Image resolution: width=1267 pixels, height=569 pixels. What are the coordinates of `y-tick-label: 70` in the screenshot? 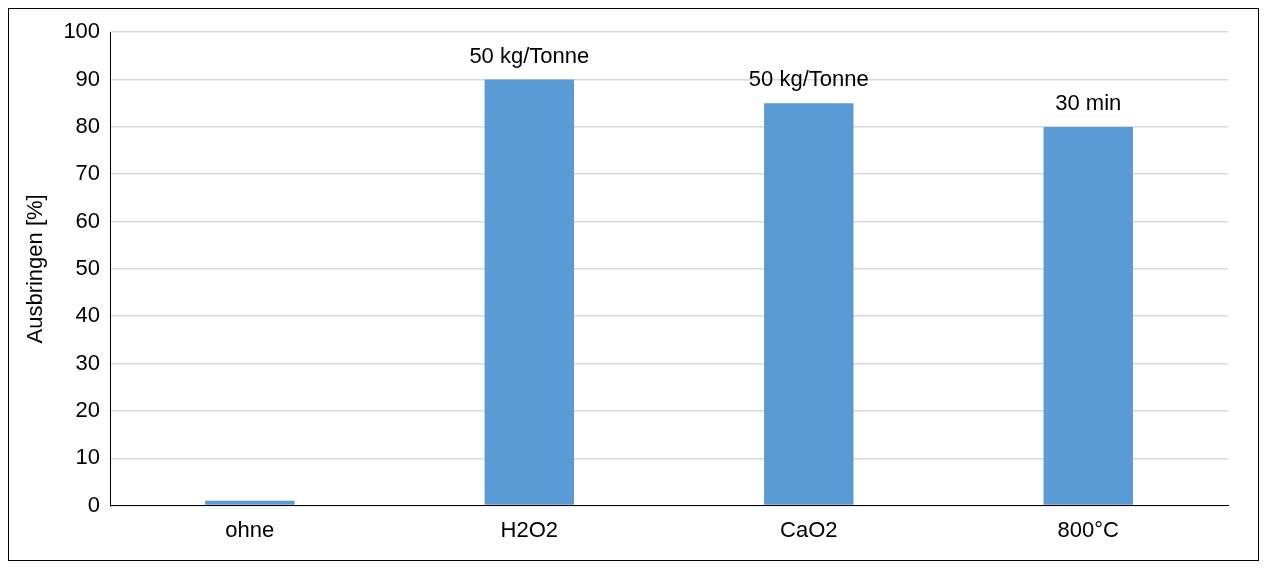 It's located at (88, 173).